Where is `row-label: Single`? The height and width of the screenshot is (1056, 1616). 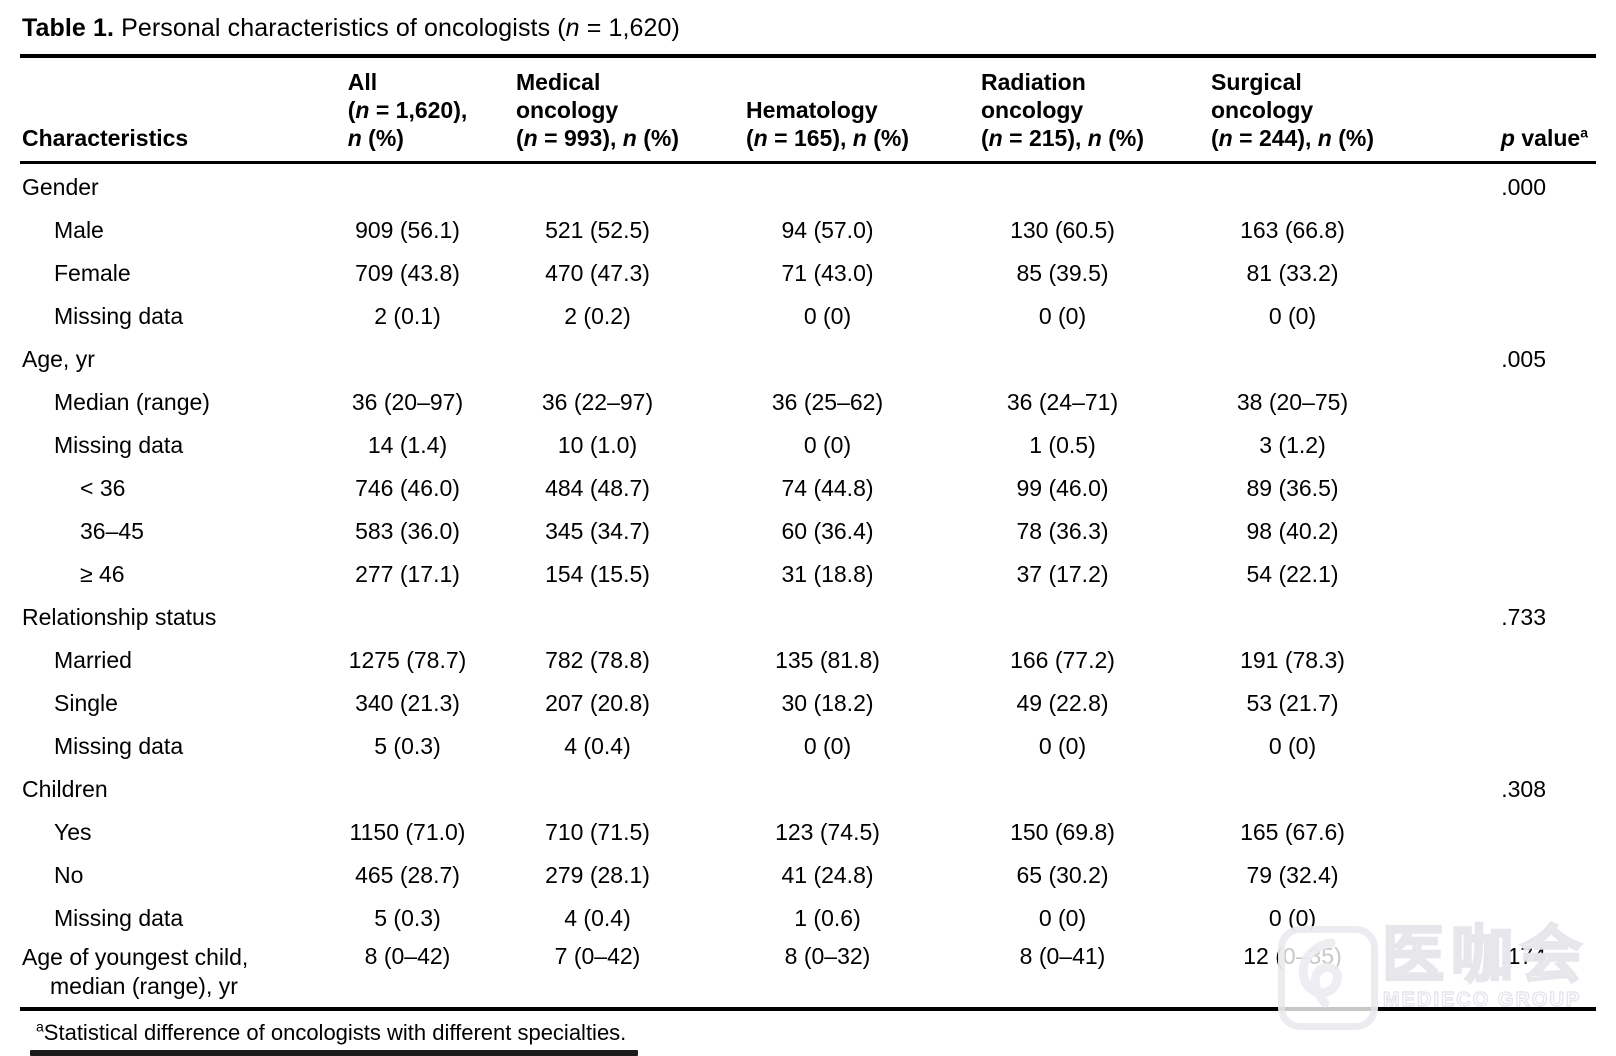 row-label: Single is located at coordinates (86, 703).